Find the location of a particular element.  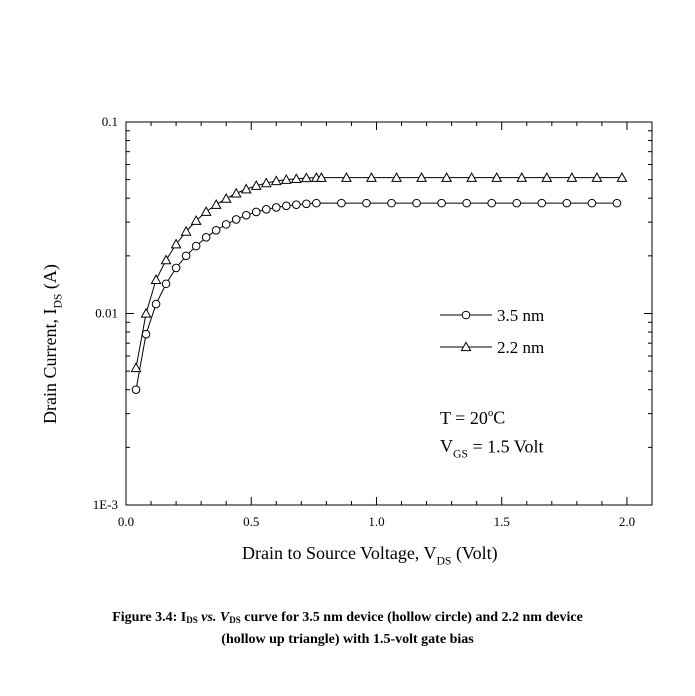

x-tick-label: 0.5 is located at coordinates (251, 521).